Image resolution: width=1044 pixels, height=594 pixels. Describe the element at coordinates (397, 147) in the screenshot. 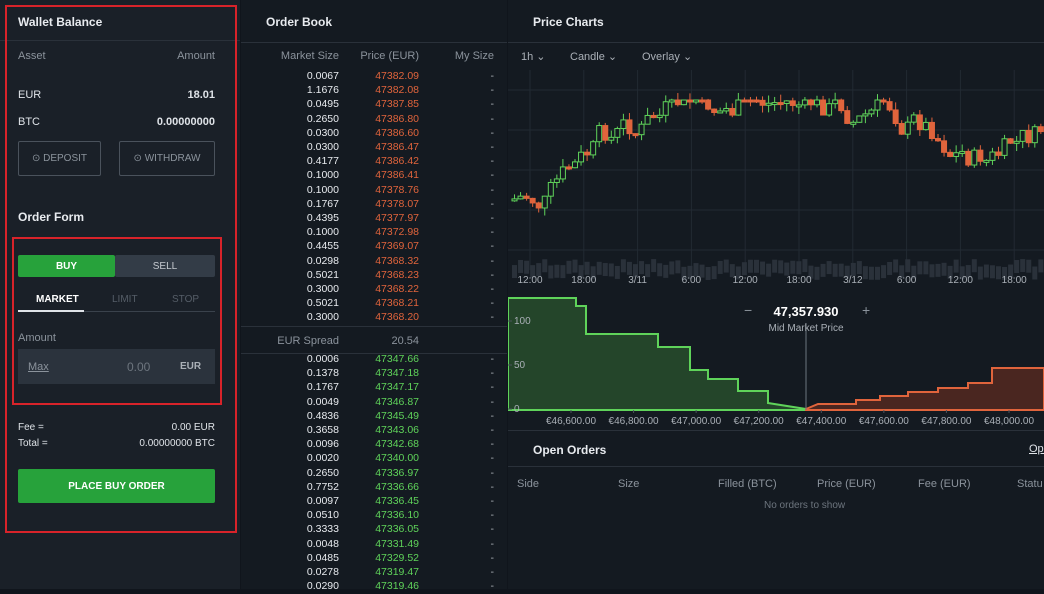

I see `price: 47386.47` at that location.